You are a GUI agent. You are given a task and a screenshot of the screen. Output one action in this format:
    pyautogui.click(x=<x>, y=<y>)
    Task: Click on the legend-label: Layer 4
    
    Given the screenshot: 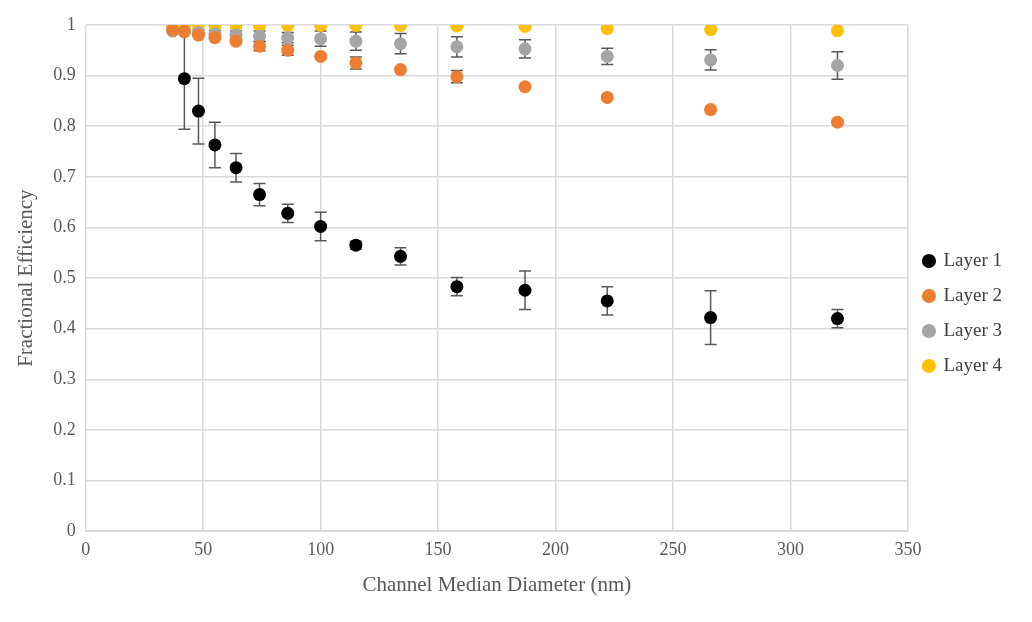 What is the action you would take?
    pyautogui.click(x=973, y=364)
    